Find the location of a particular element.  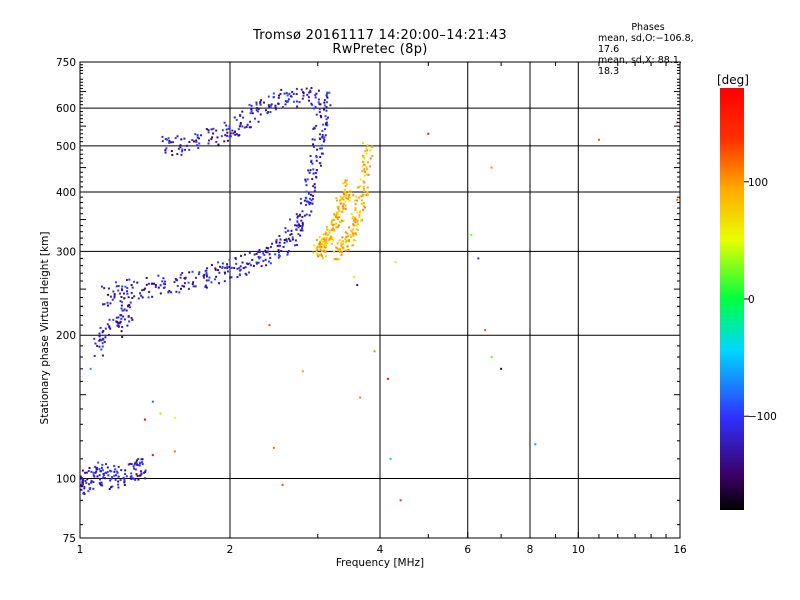

x-tick-label: 8 is located at coordinates (530, 550).